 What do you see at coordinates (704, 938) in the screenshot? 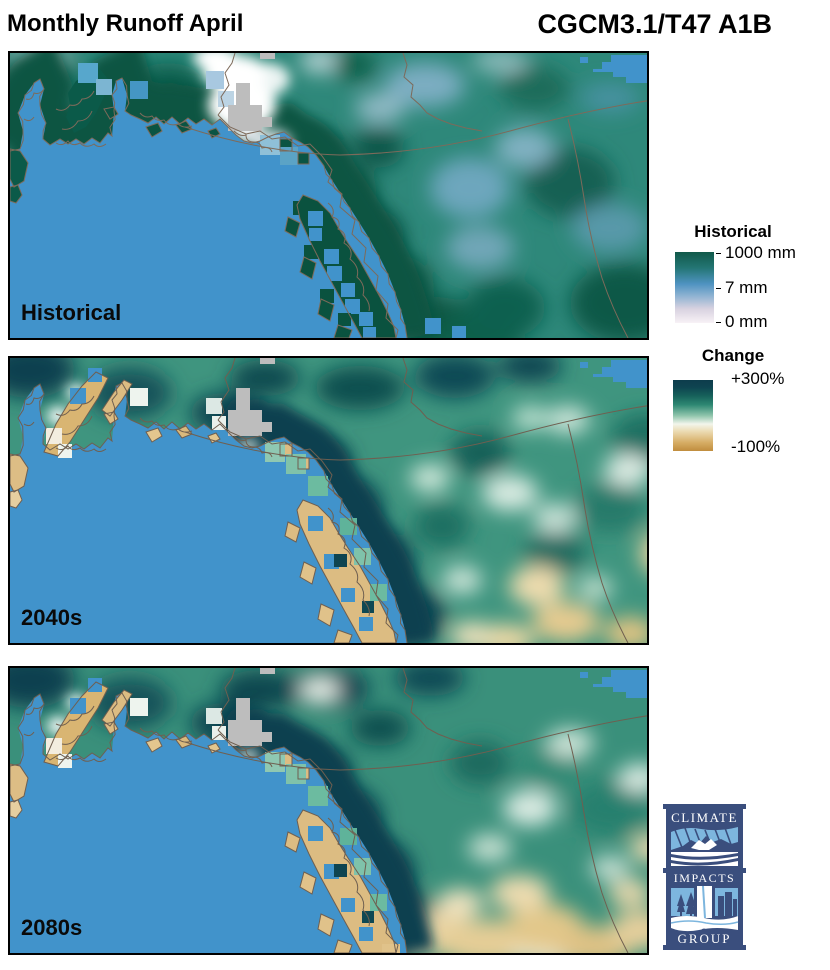
I see `logo-word-group: GROUP` at bounding box center [704, 938].